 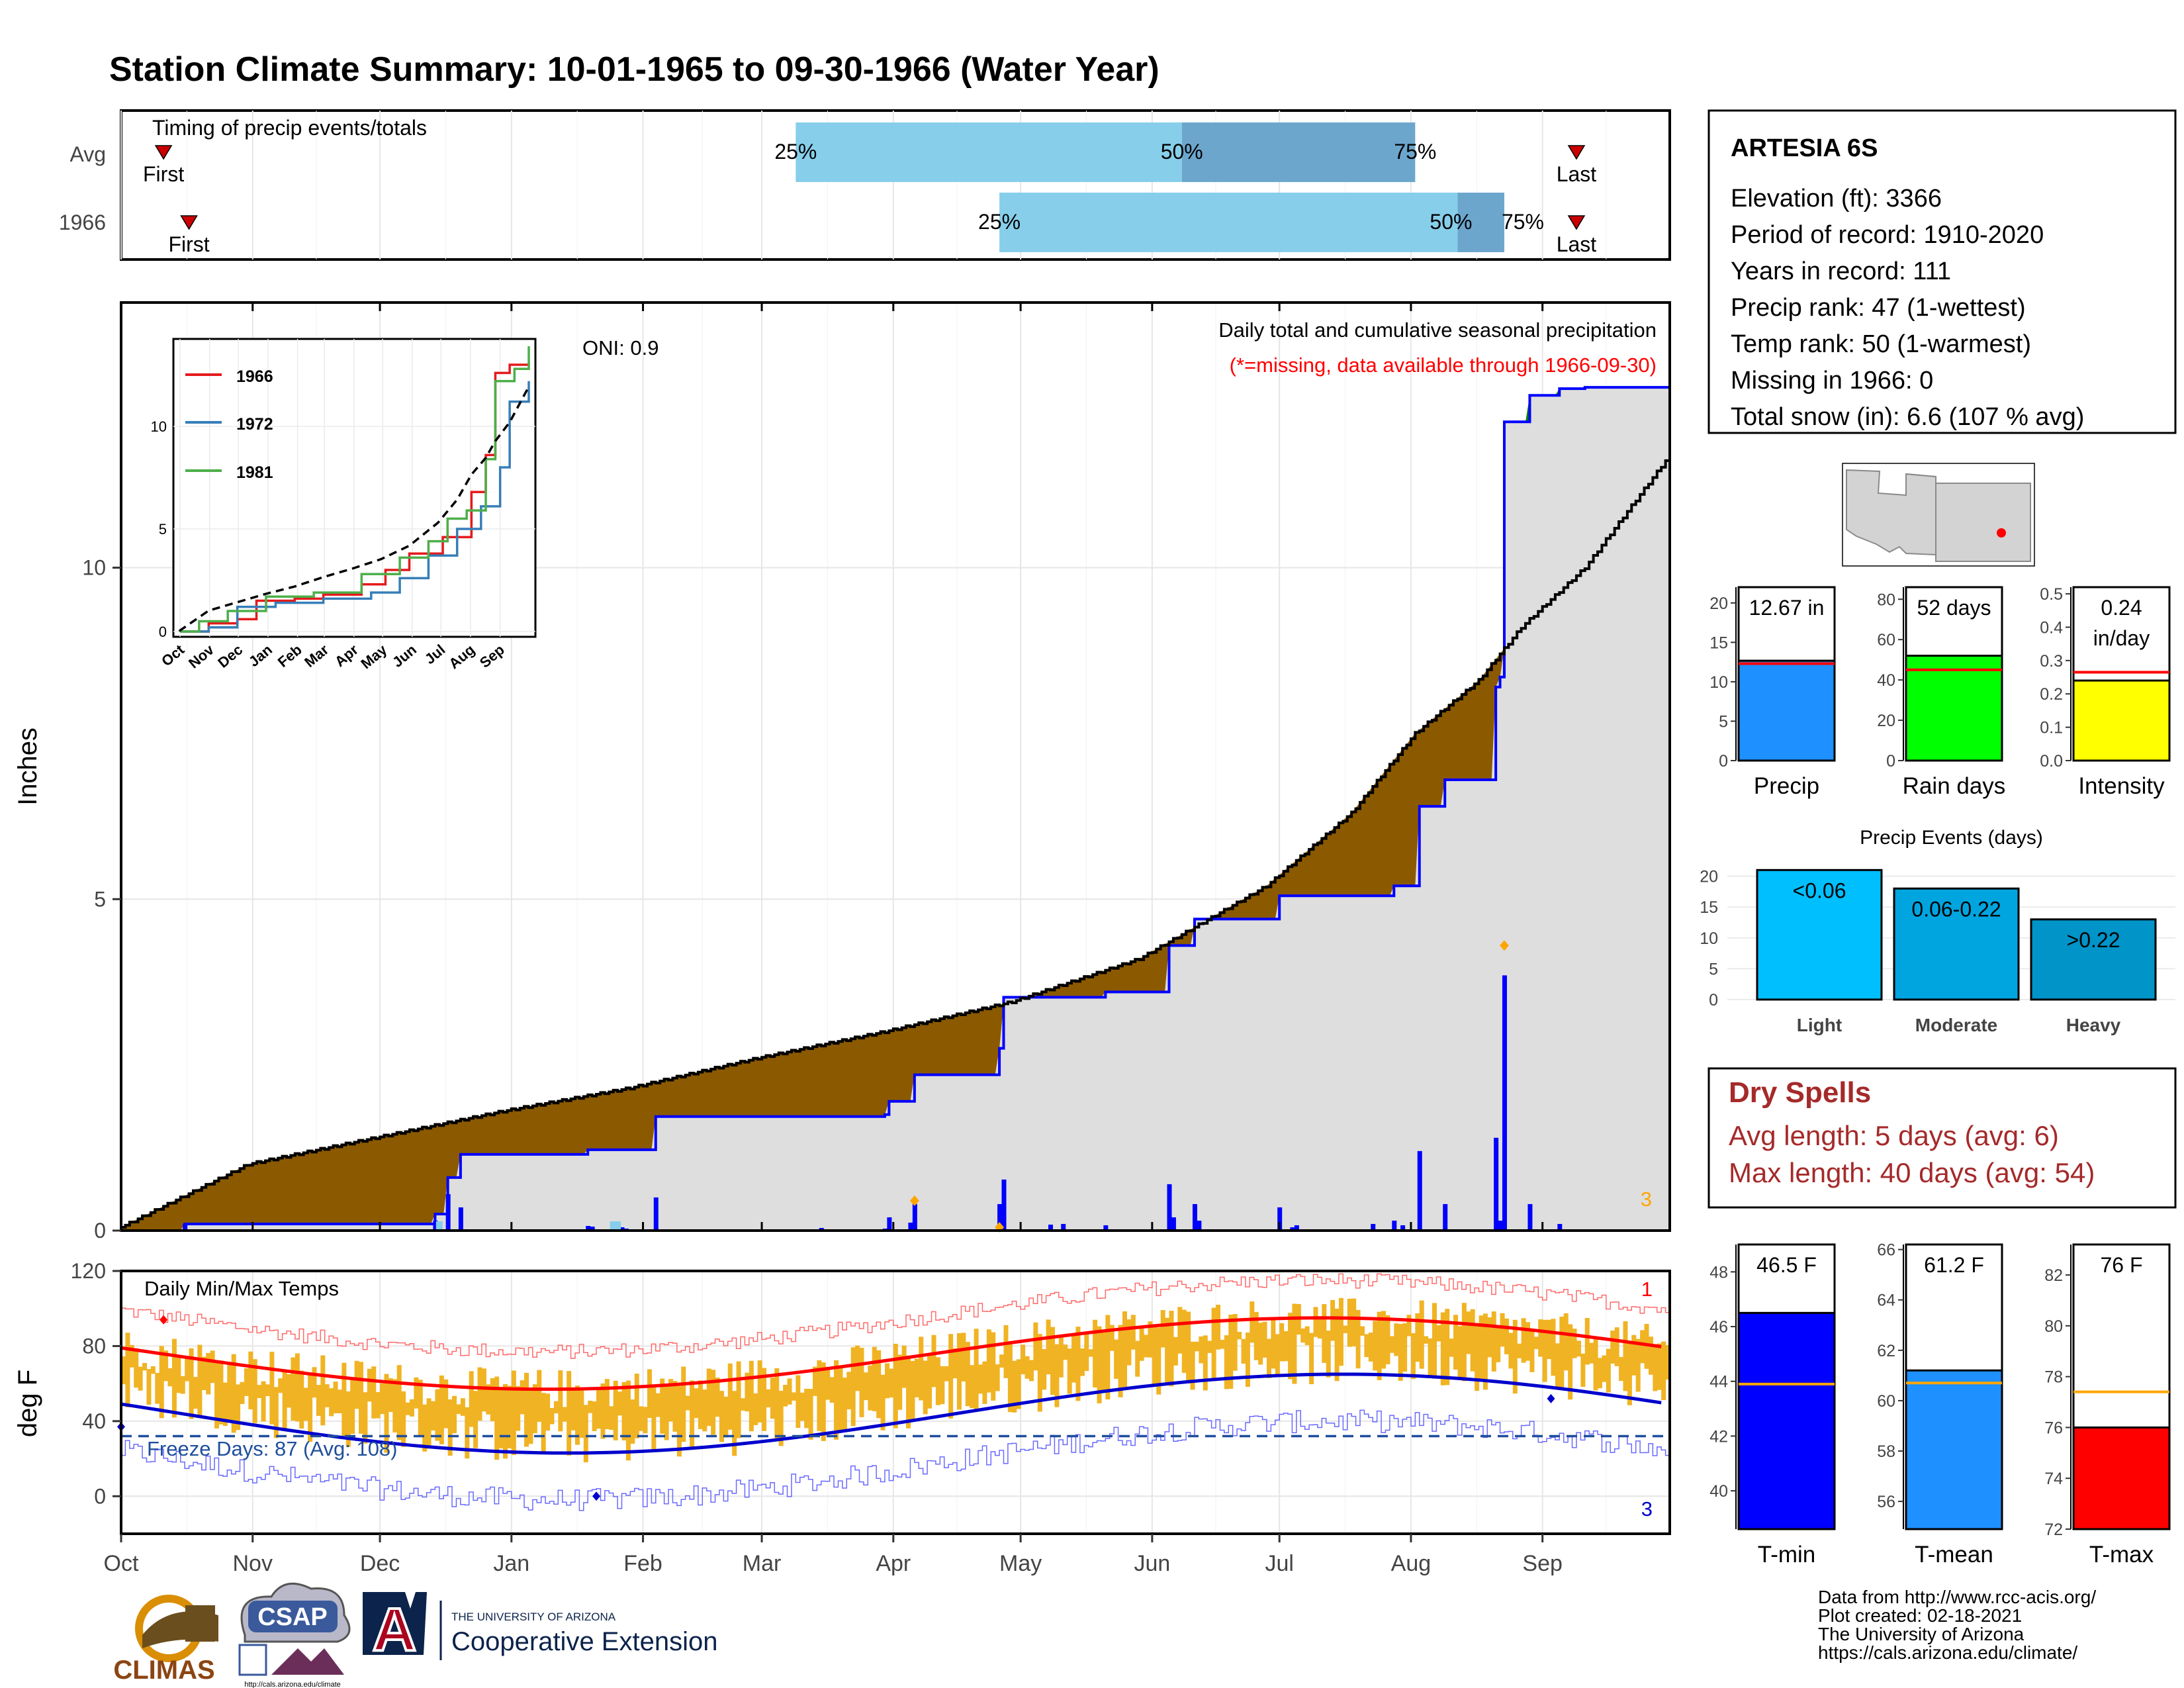 I want to click on temp-content, so click(x=893, y=1392).